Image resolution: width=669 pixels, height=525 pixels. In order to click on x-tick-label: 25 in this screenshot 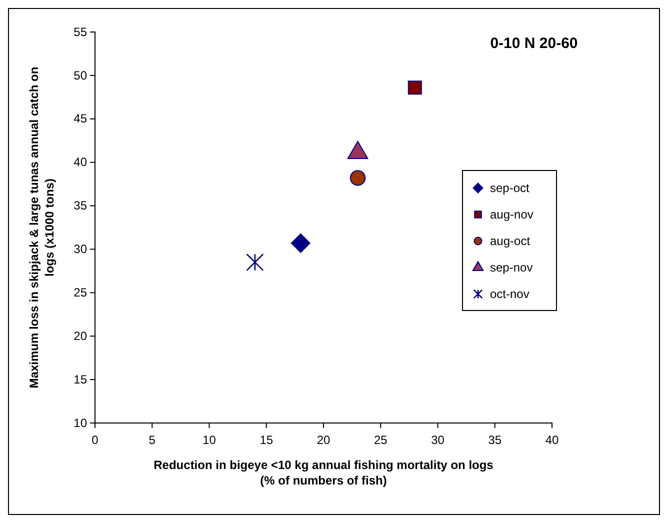, I will do `click(381, 440)`.